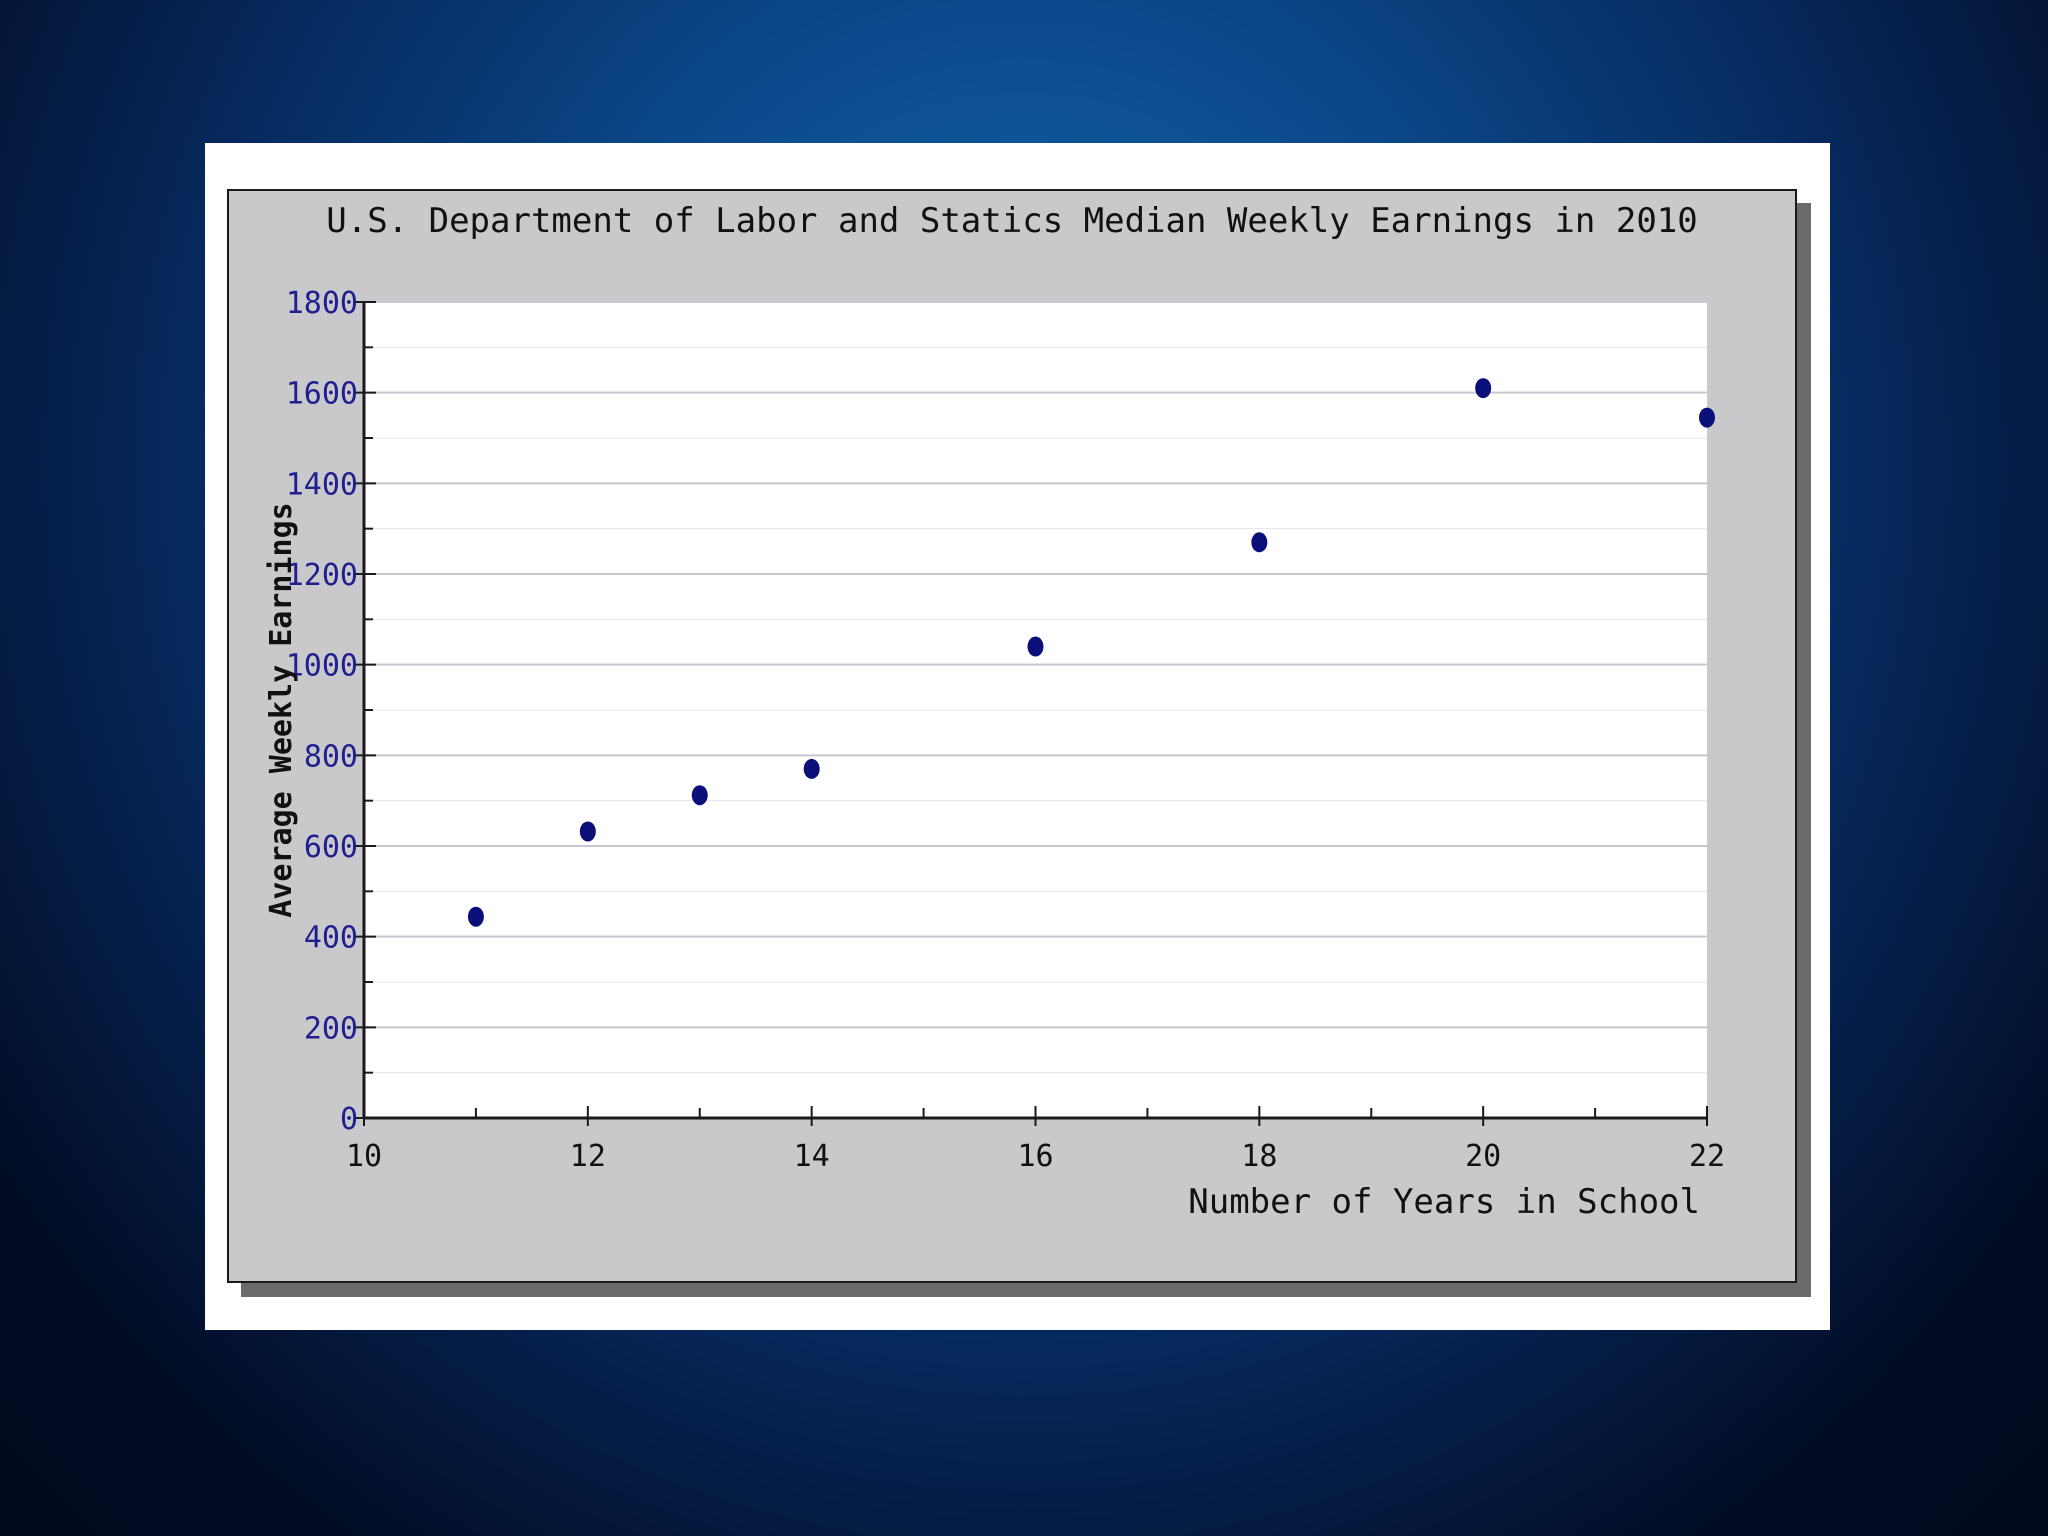 The height and width of the screenshot is (1536, 2048). Describe the element at coordinates (588, 1156) in the screenshot. I see `x-tick-label: 12` at that location.